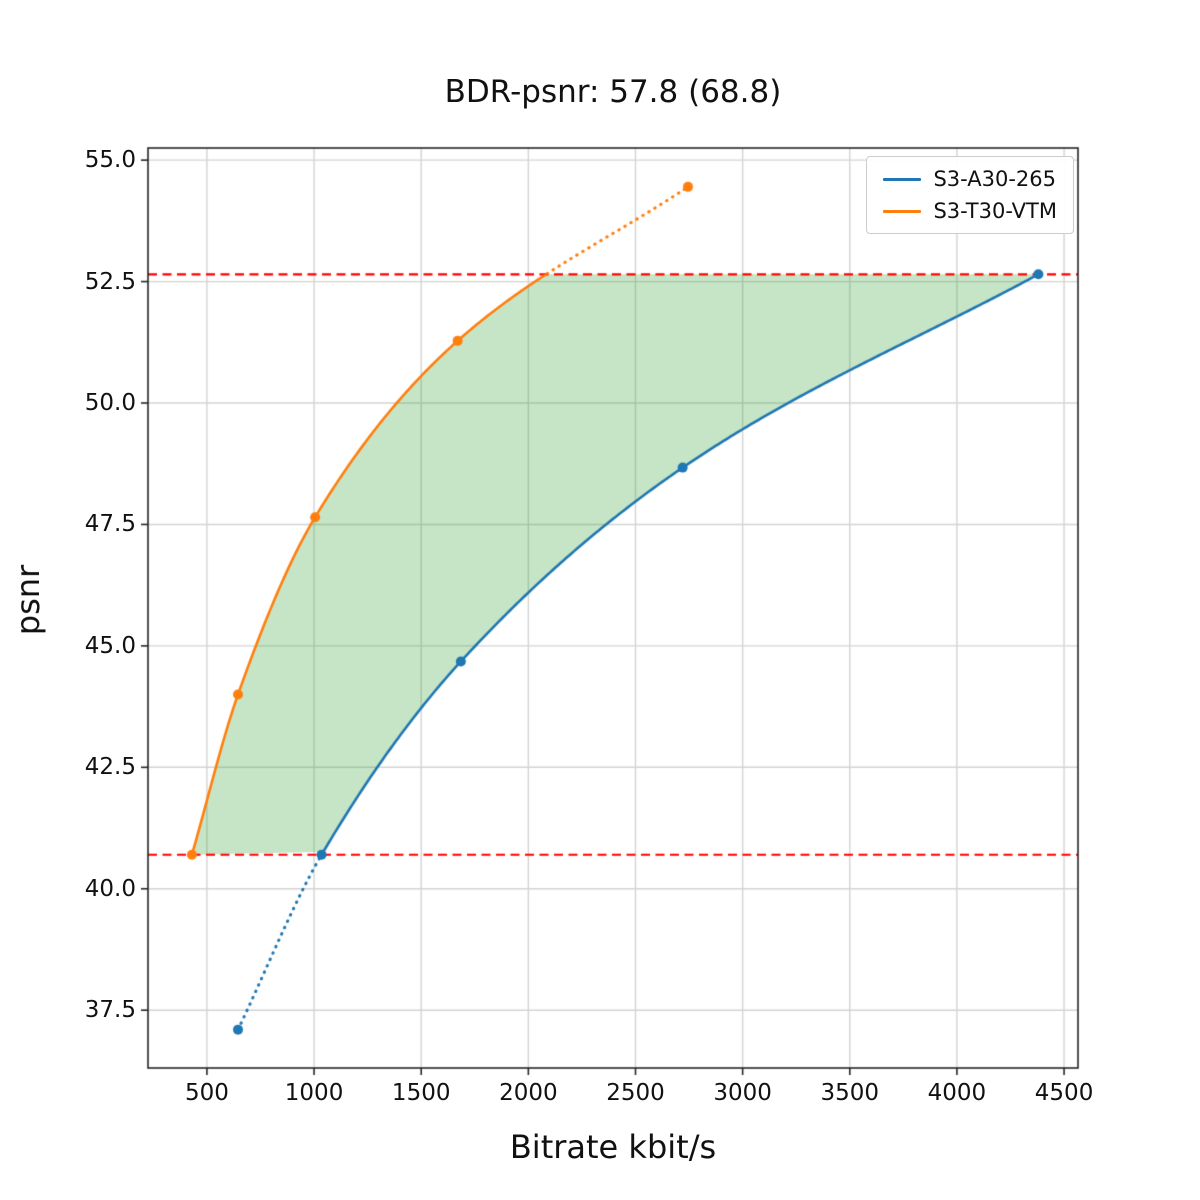  I want to click on x-tick-label: 3500, so click(850, 1093).